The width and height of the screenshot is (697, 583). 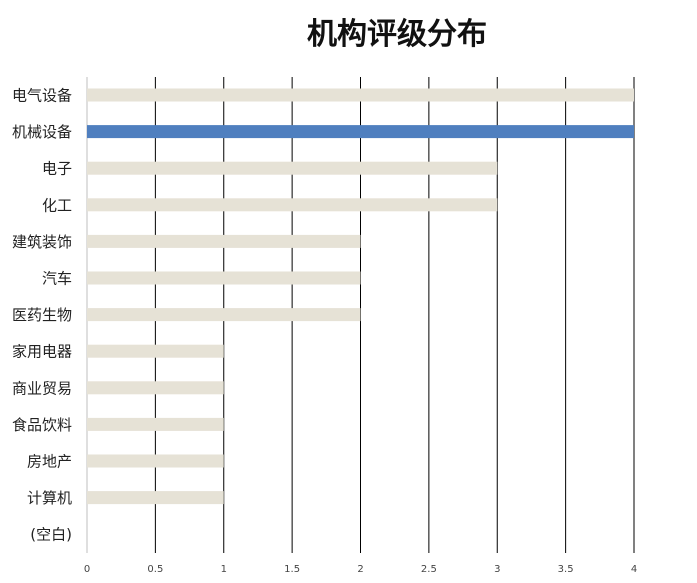 What do you see at coordinates (42, 425) in the screenshot?
I see `category-label: 食品饮料` at bounding box center [42, 425].